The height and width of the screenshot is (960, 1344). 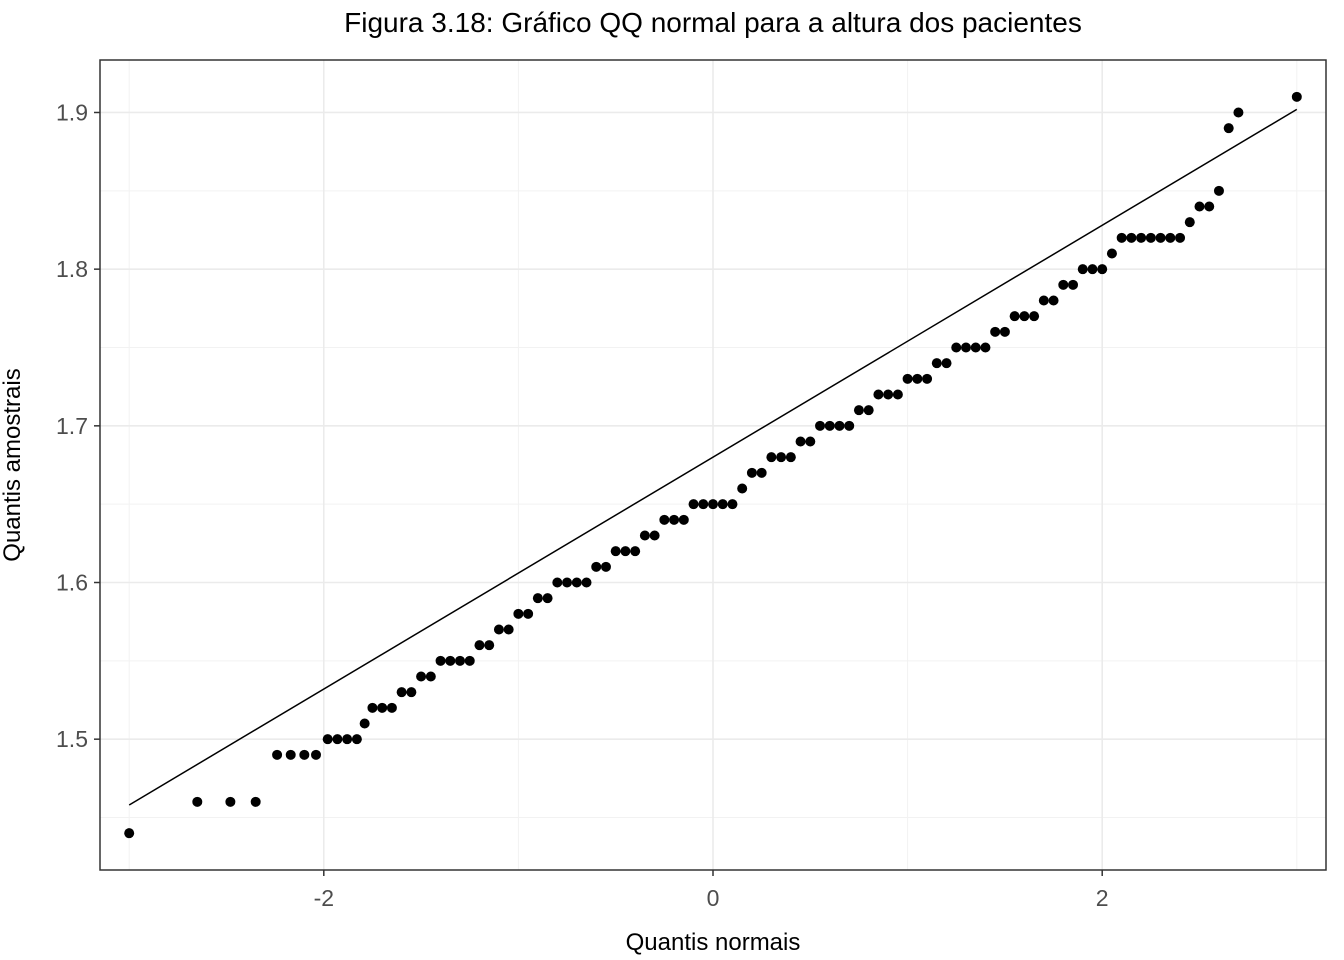 What do you see at coordinates (713, 942) in the screenshot?
I see `x-axis-title: Quantis normais` at bounding box center [713, 942].